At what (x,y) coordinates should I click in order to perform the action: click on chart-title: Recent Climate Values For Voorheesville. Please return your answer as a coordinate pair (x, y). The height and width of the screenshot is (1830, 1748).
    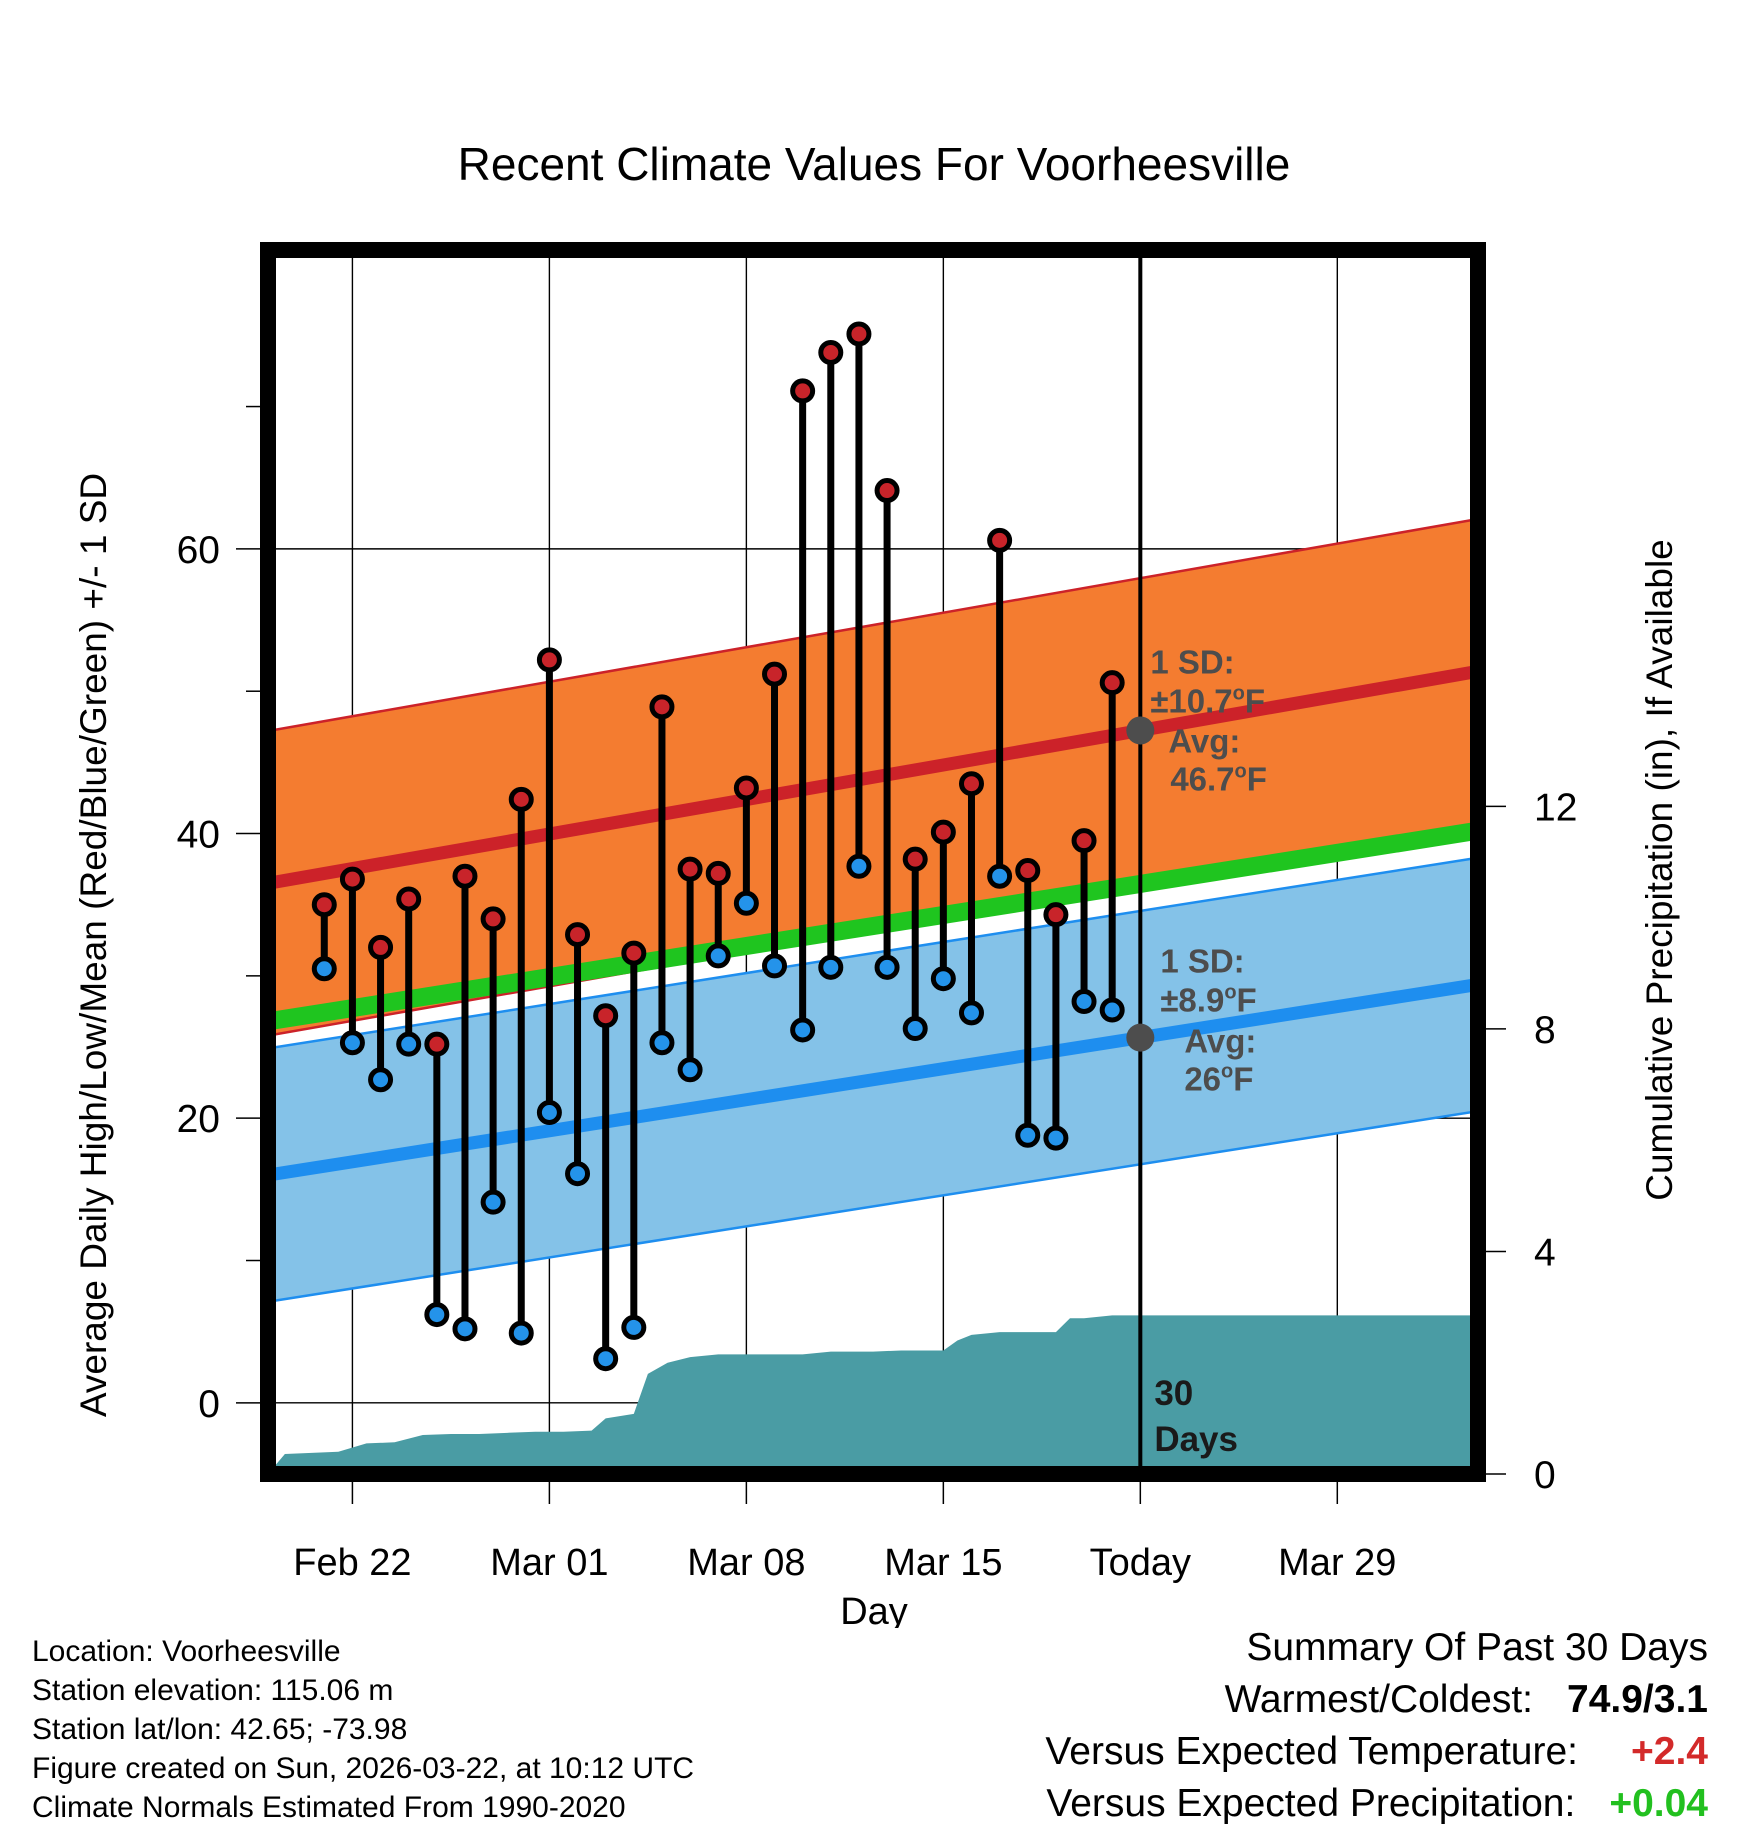
    Looking at the image, I should click on (874, 164).